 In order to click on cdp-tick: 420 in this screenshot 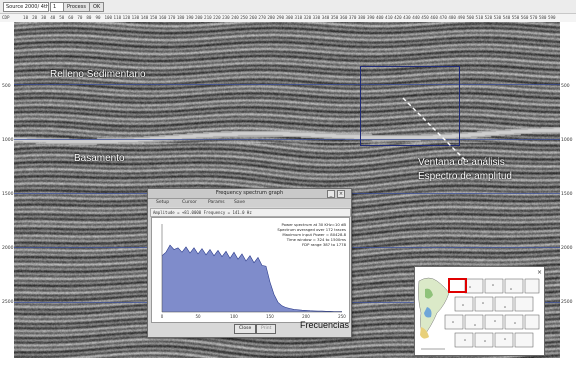, I will do `click(398, 17)`.